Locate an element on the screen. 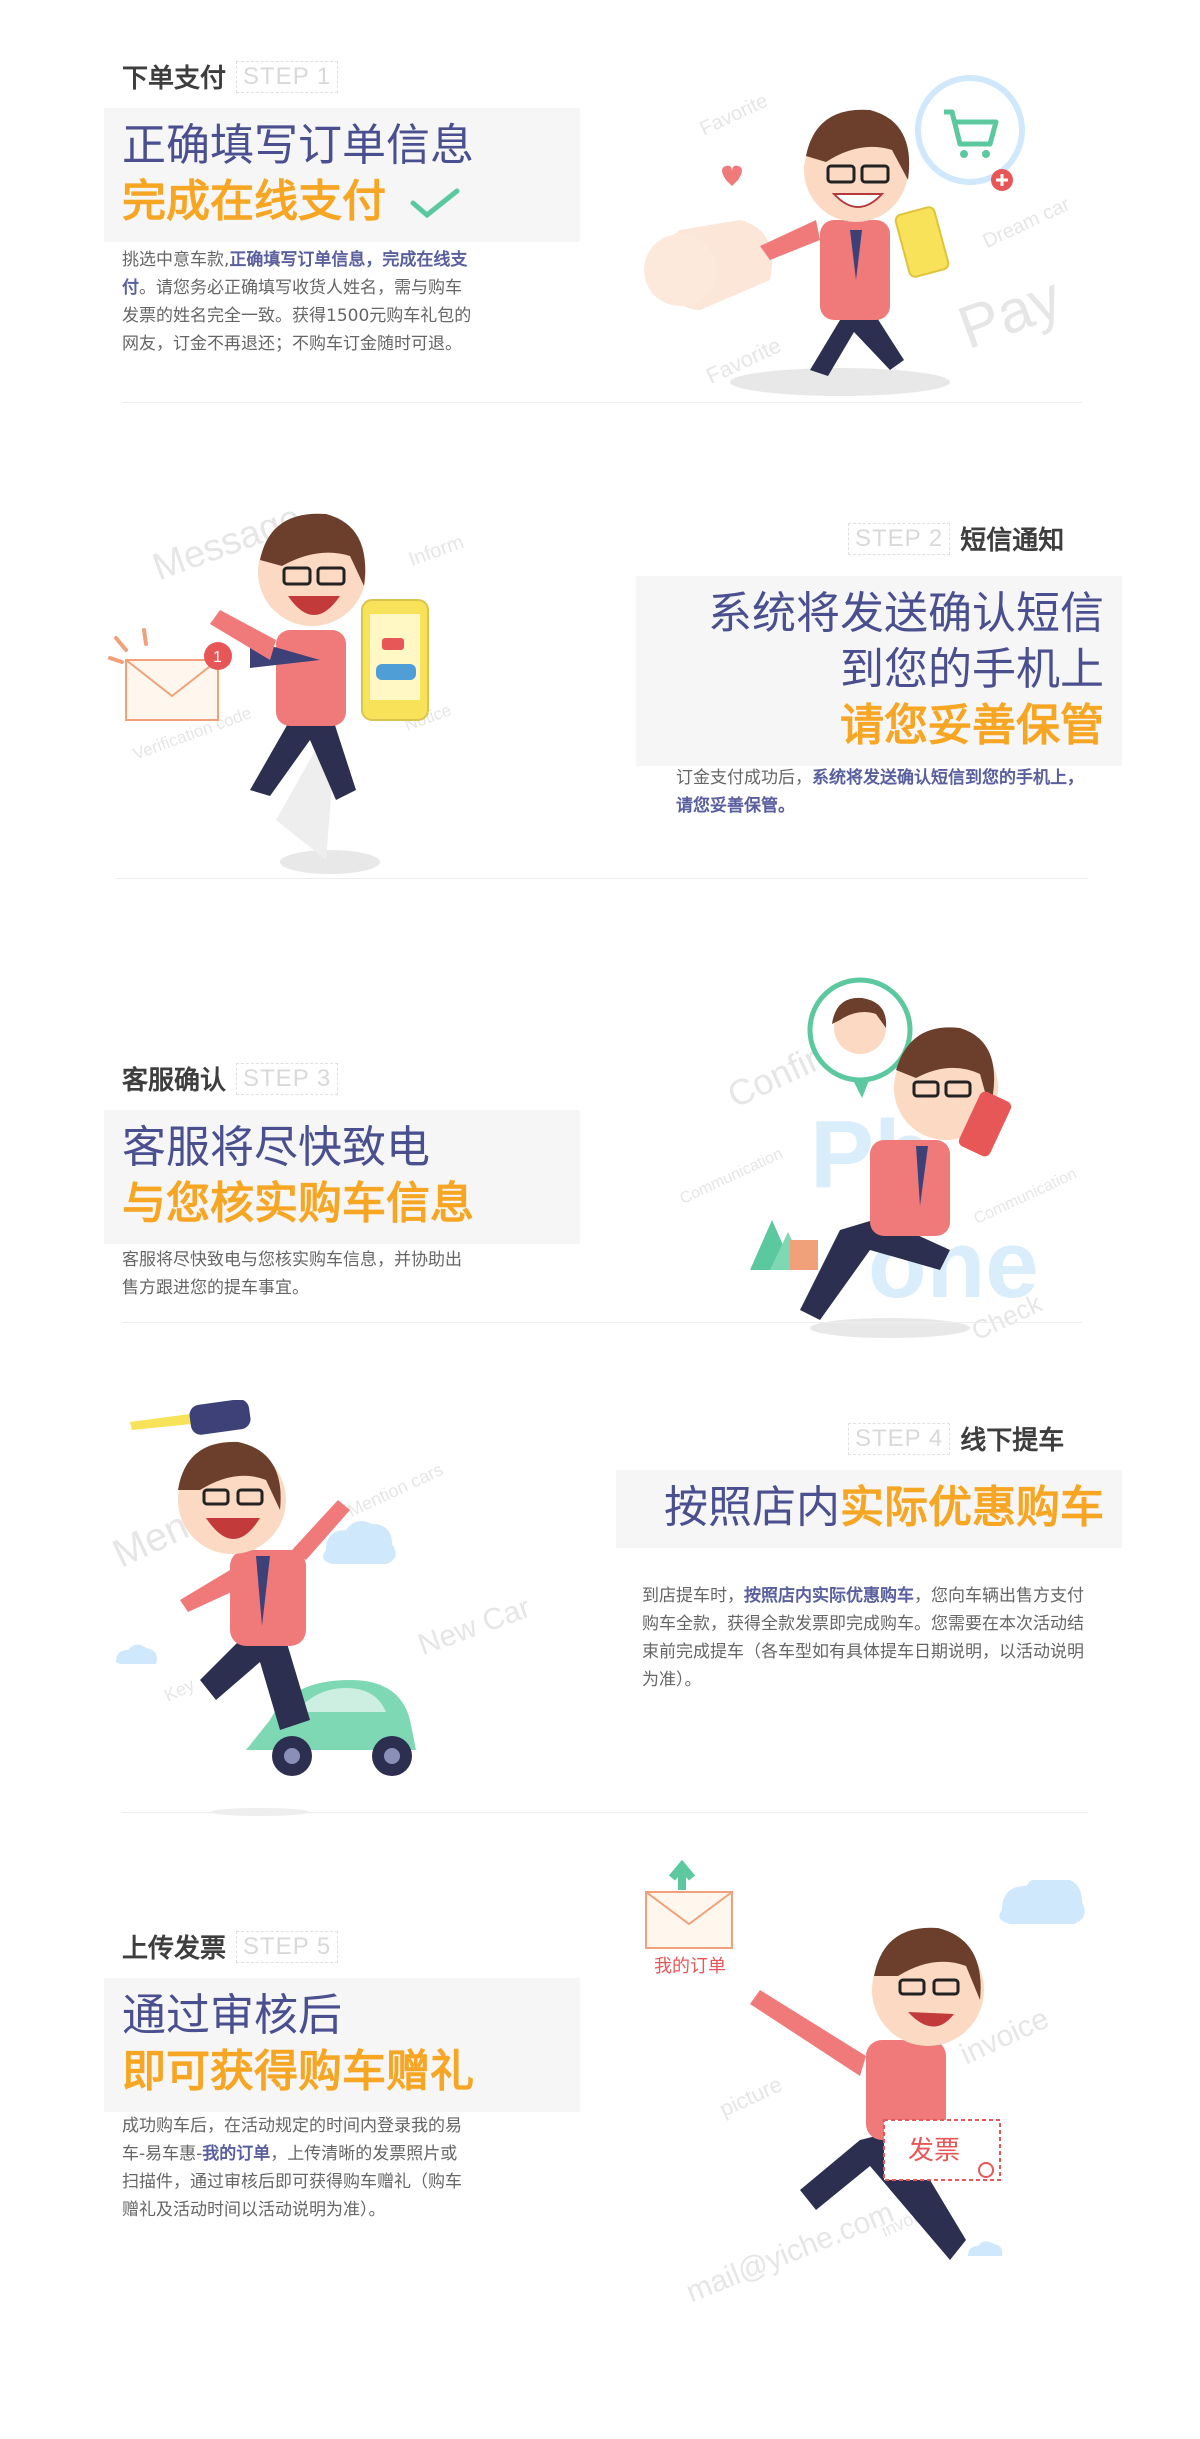  step-4-heading: STEP 4 线下提车 is located at coordinates (956, 1438).